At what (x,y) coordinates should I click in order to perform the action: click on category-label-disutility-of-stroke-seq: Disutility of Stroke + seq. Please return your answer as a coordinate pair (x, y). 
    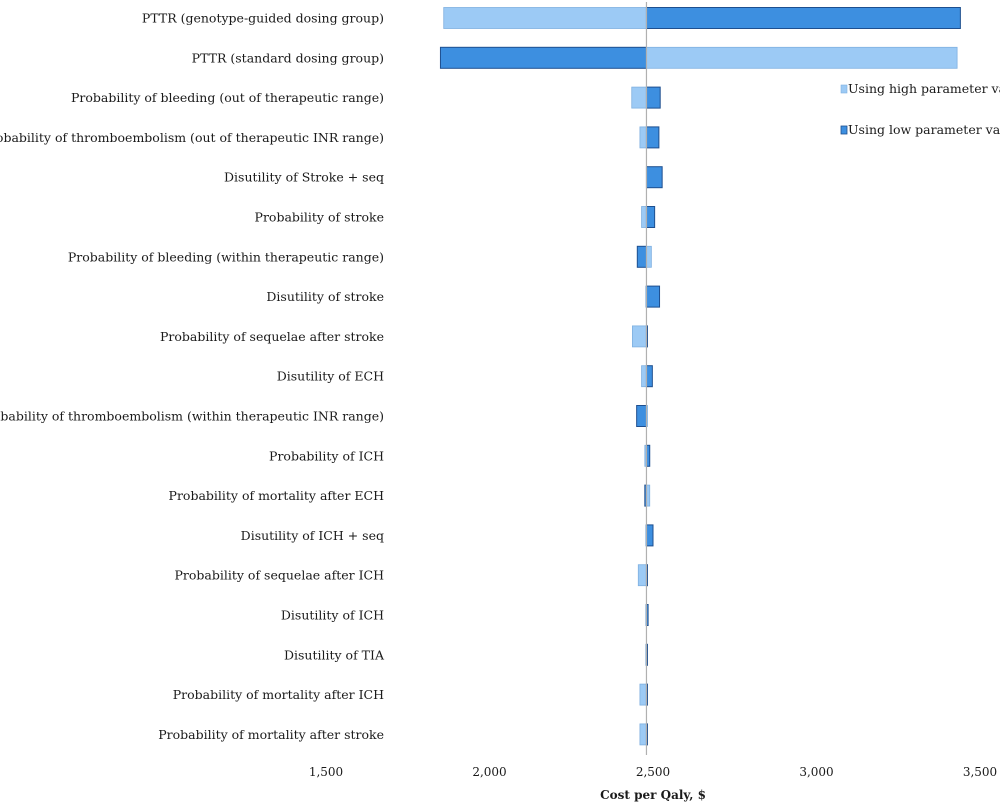
    Looking at the image, I should click on (304, 177).